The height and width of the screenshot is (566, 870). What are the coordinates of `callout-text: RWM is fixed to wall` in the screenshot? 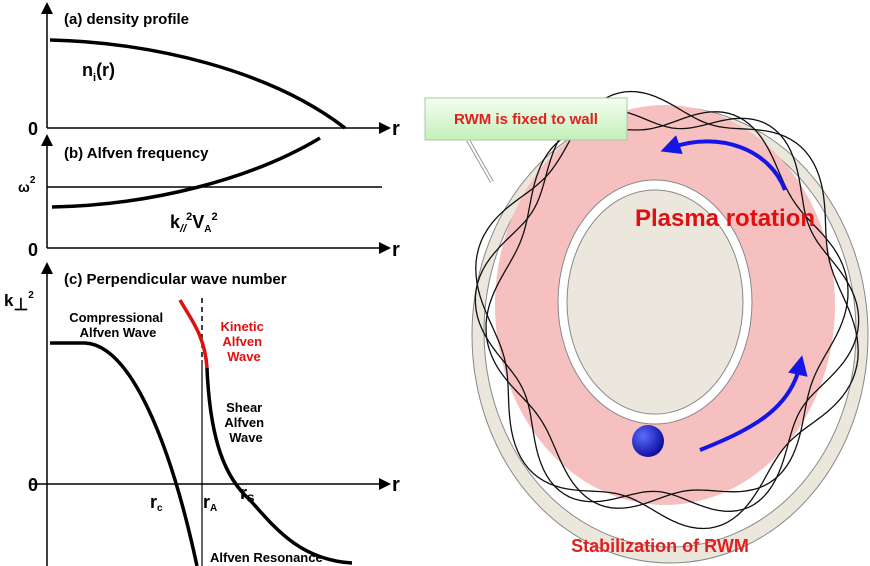 It's located at (526, 119).